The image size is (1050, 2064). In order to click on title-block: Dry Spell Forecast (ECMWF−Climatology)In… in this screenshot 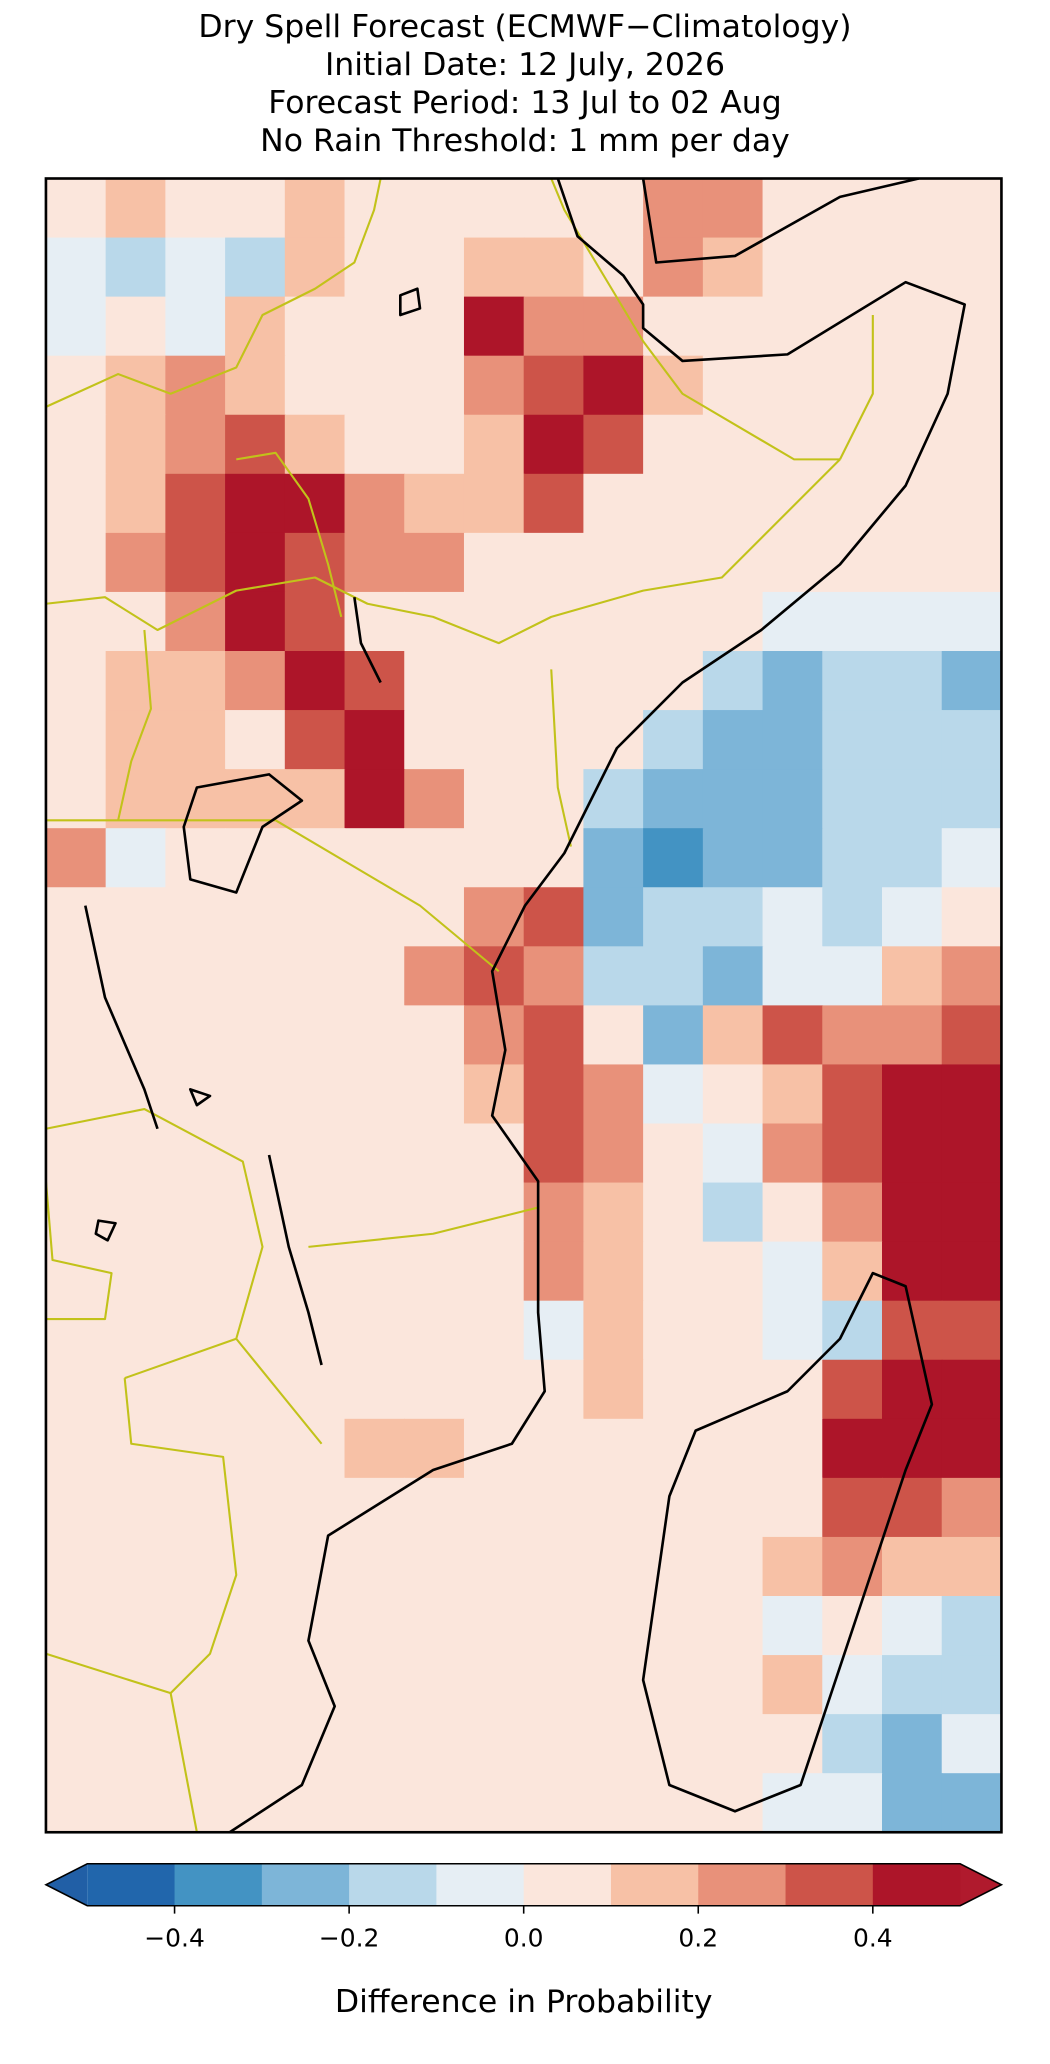, I will do `click(524, 84)`.